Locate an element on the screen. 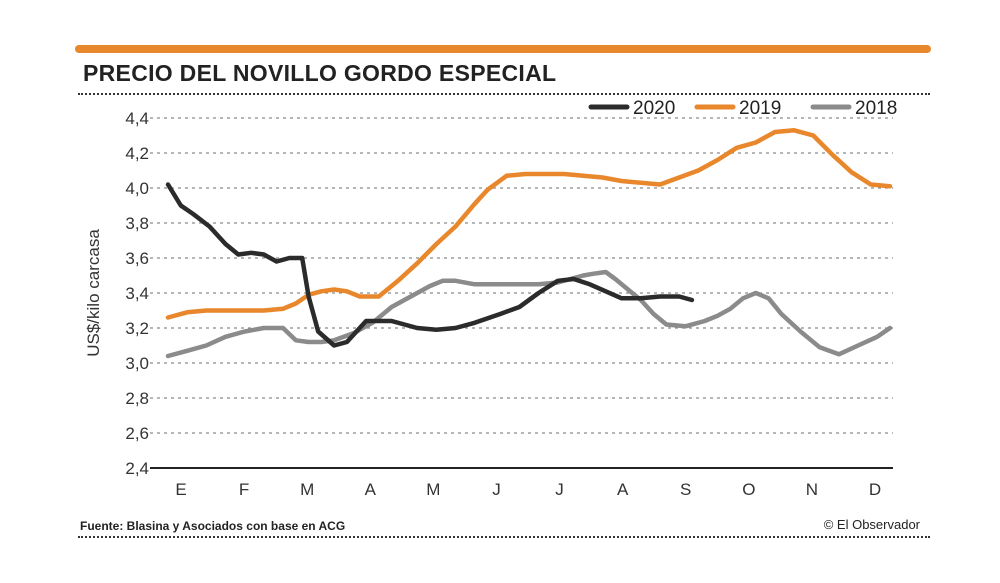 This screenshot has height=583, width=1000. x-tick-label: D is located at coordinates (875, 489).